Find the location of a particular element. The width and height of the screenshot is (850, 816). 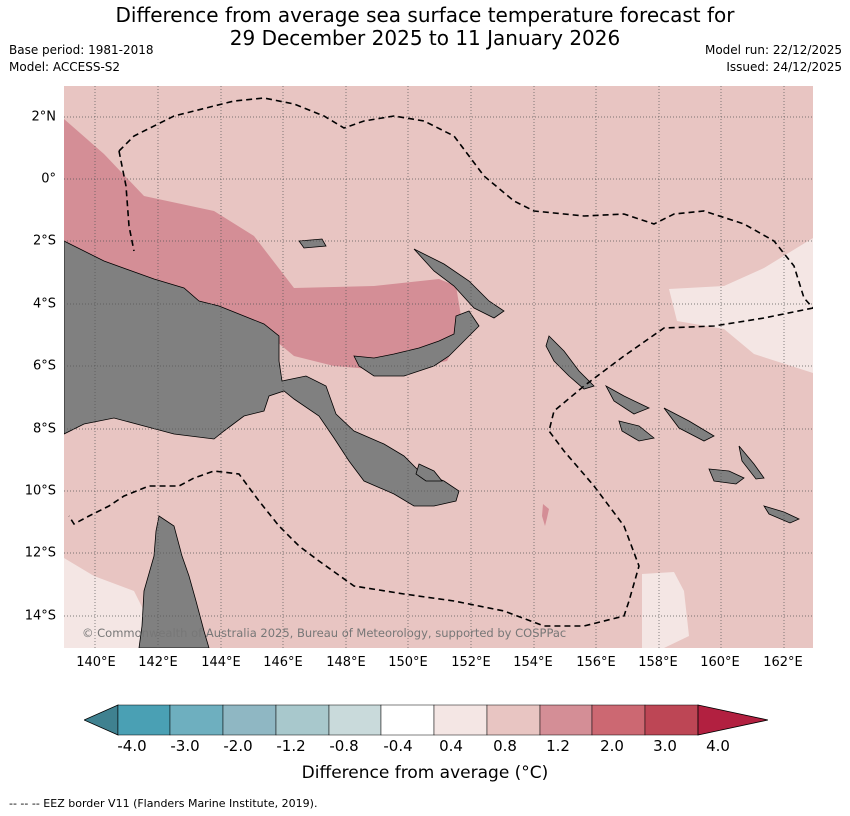

land-new-georgia is located at coordinates (636, 431).